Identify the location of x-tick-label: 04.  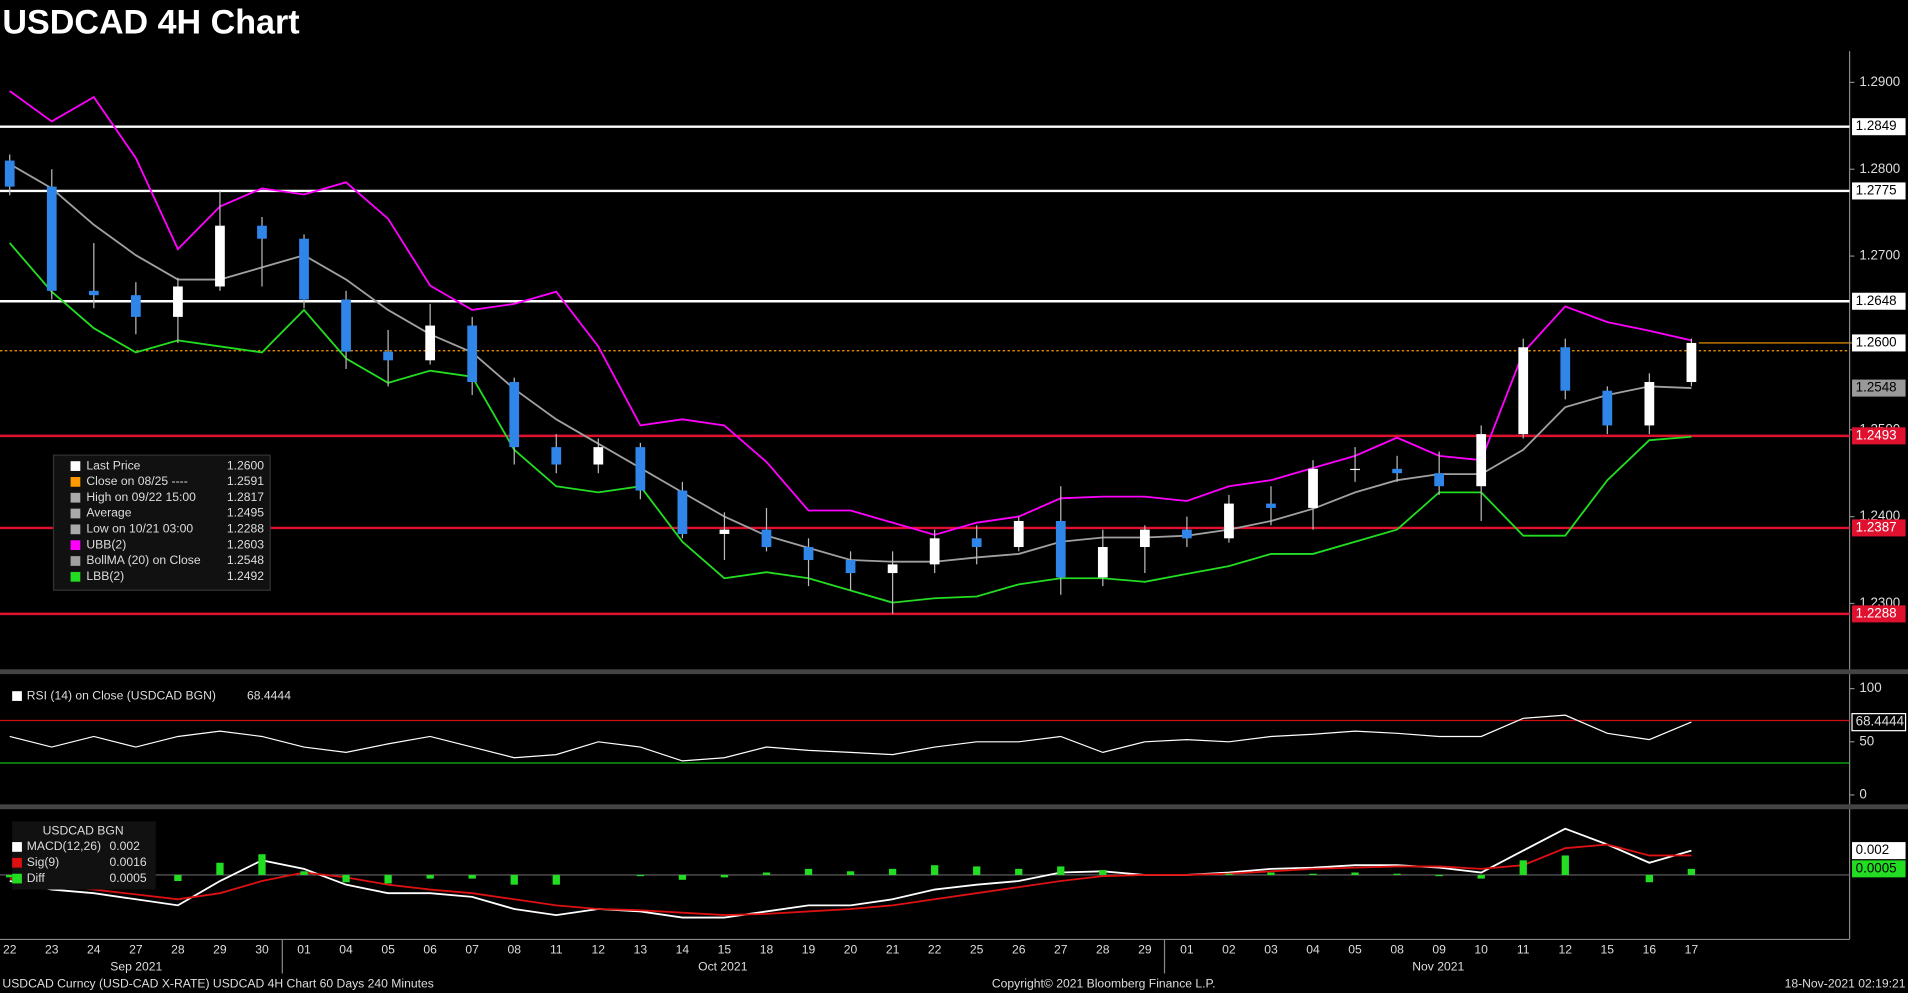
(346, 950).